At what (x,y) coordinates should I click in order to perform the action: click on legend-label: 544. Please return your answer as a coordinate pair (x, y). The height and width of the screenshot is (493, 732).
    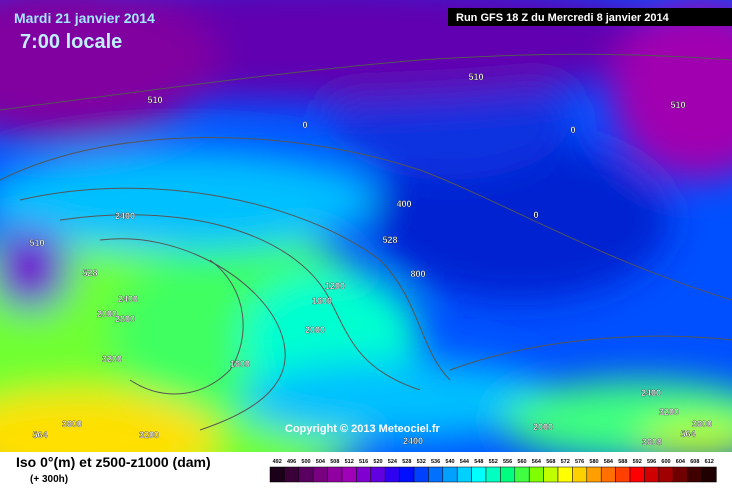
    Looking at the image, I should click on (465, 462).